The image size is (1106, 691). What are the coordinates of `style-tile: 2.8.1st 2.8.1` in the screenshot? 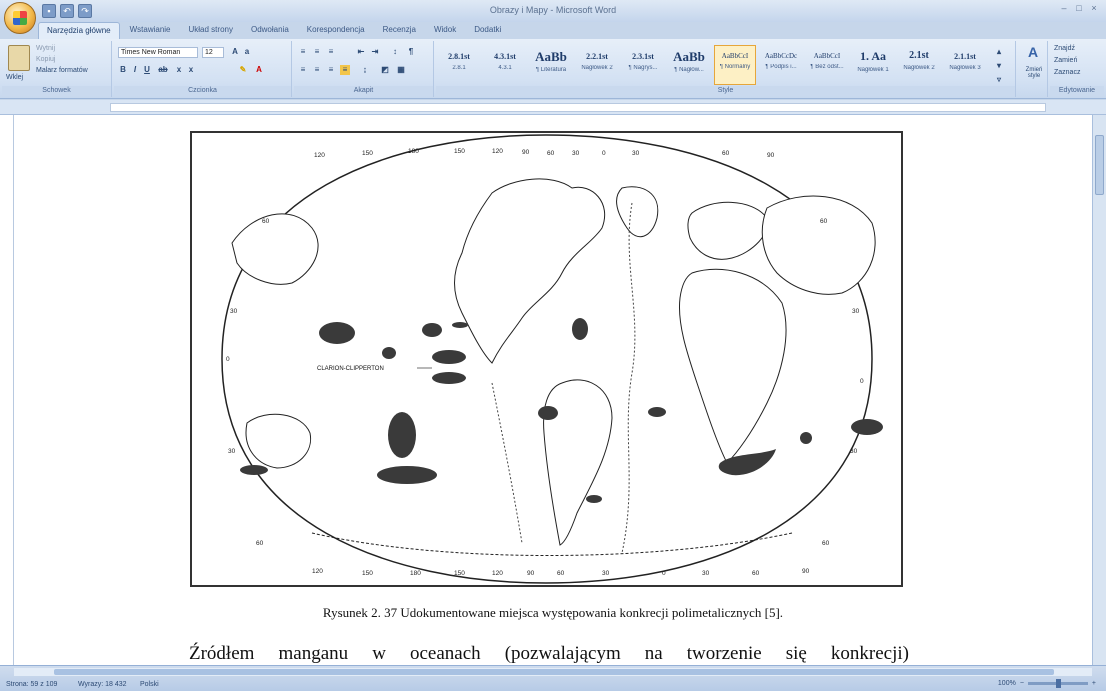 It's located at (459, 65).